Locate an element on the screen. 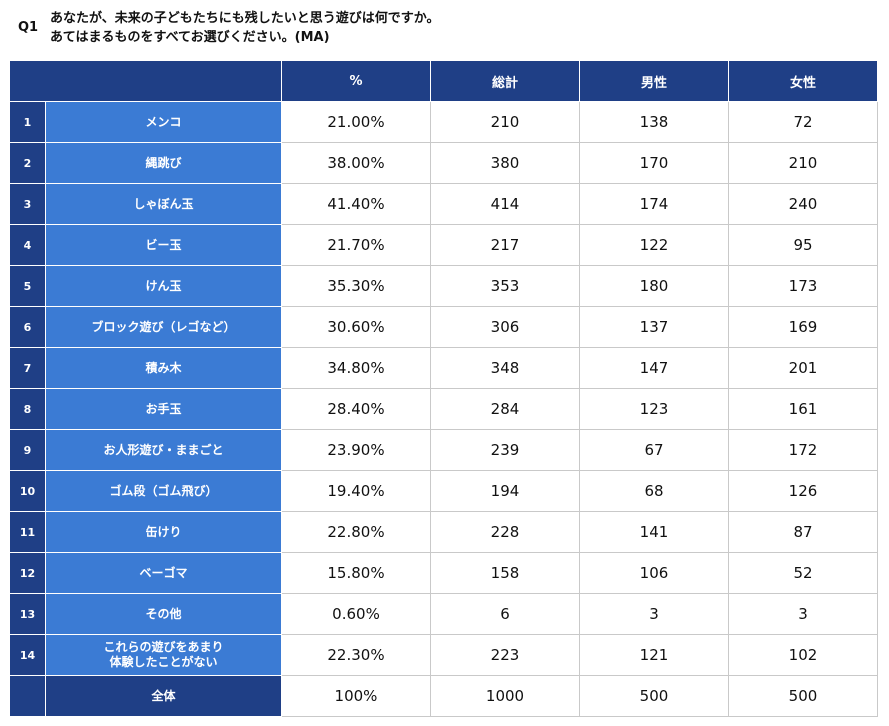  row-number: 7 is located at coordinates (27, 368).